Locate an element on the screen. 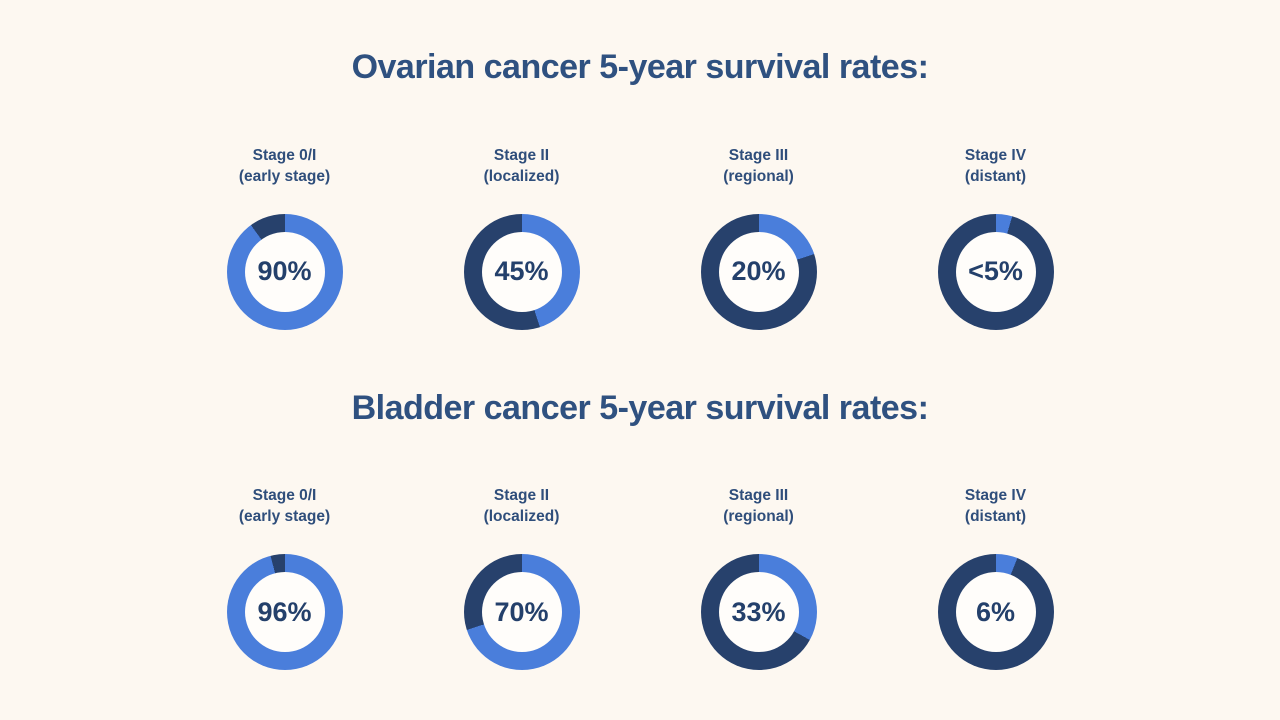 This screenshot has width=1280, height=720. section-title-bladder: Bladder cancer 5-year survival rates: is located at coordinates (640, 407).